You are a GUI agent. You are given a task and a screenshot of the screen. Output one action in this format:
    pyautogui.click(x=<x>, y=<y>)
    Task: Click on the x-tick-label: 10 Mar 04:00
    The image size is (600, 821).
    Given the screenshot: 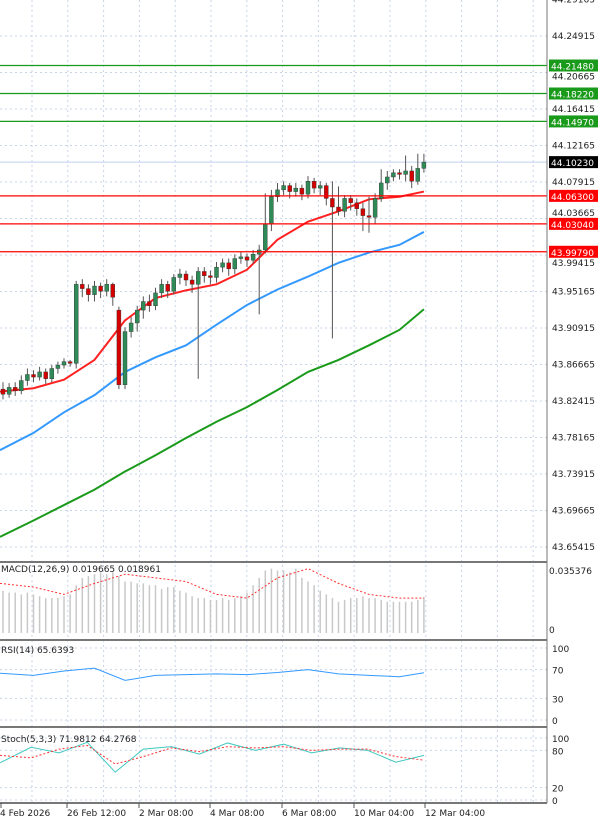 What is the action you would take?
    pyautogui.click(x=384, y=814)
    